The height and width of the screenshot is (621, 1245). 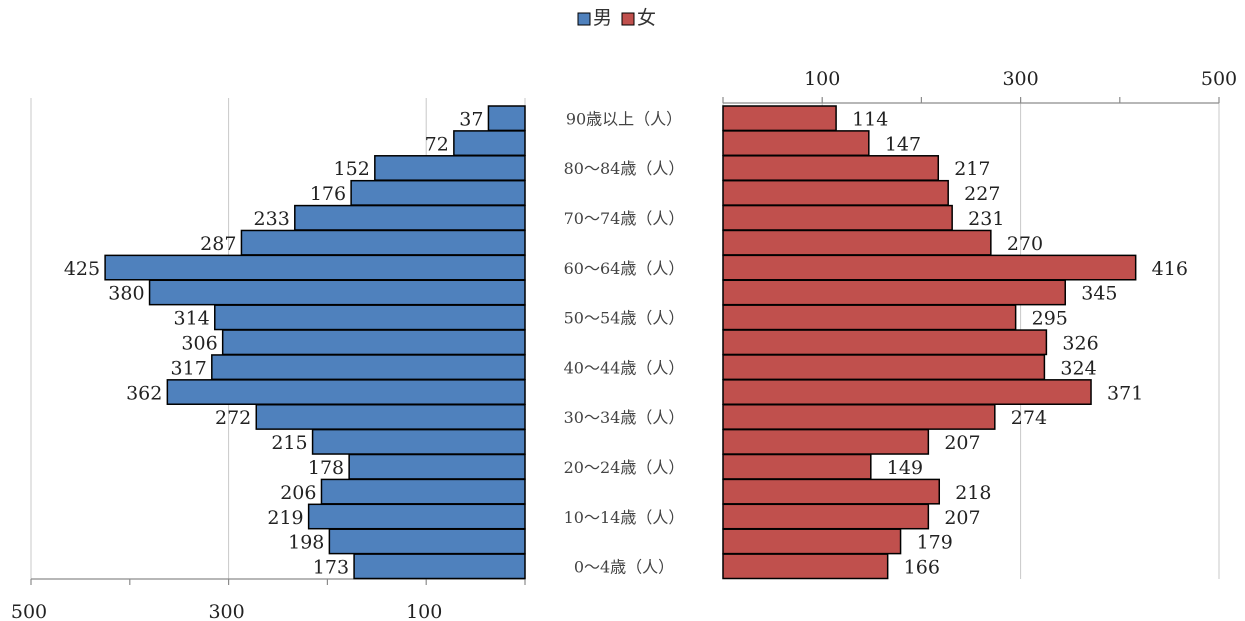 I want to click on female-value-label: 114, so click(x=870, y=119).